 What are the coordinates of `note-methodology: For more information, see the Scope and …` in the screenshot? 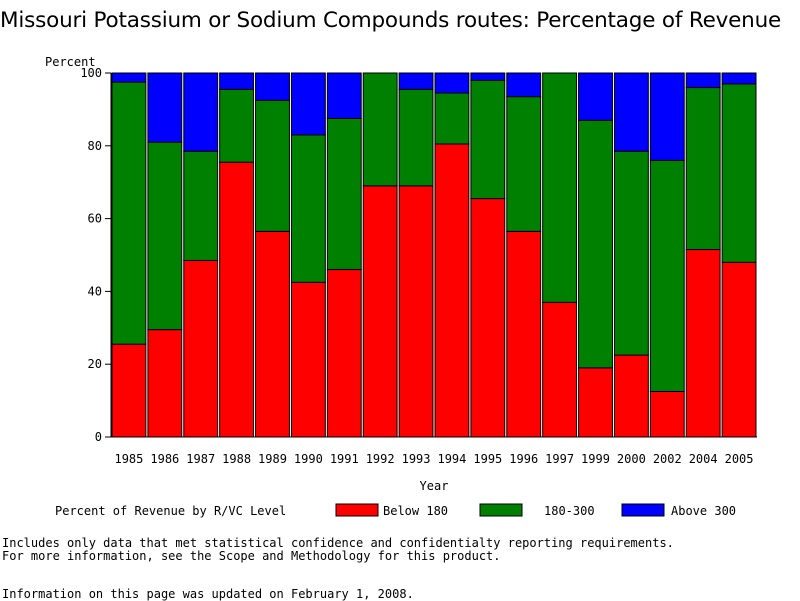 It's located at (251, 556).